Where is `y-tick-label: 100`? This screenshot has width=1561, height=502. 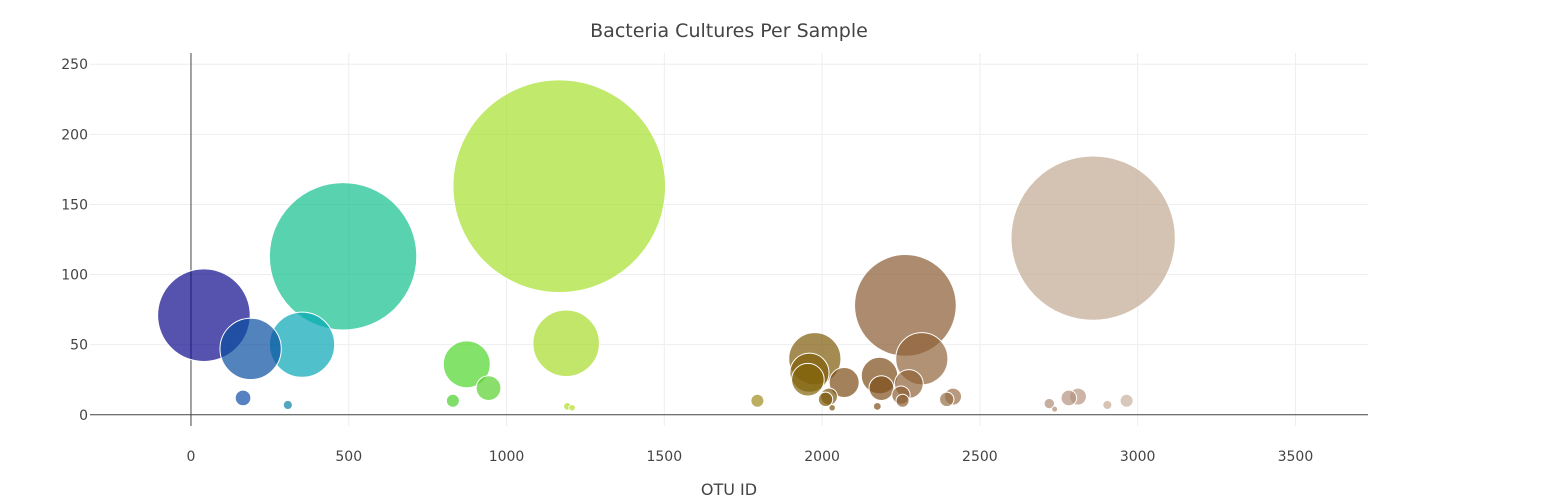 y-tick-label: 100 is located at coordinates (74, 276).